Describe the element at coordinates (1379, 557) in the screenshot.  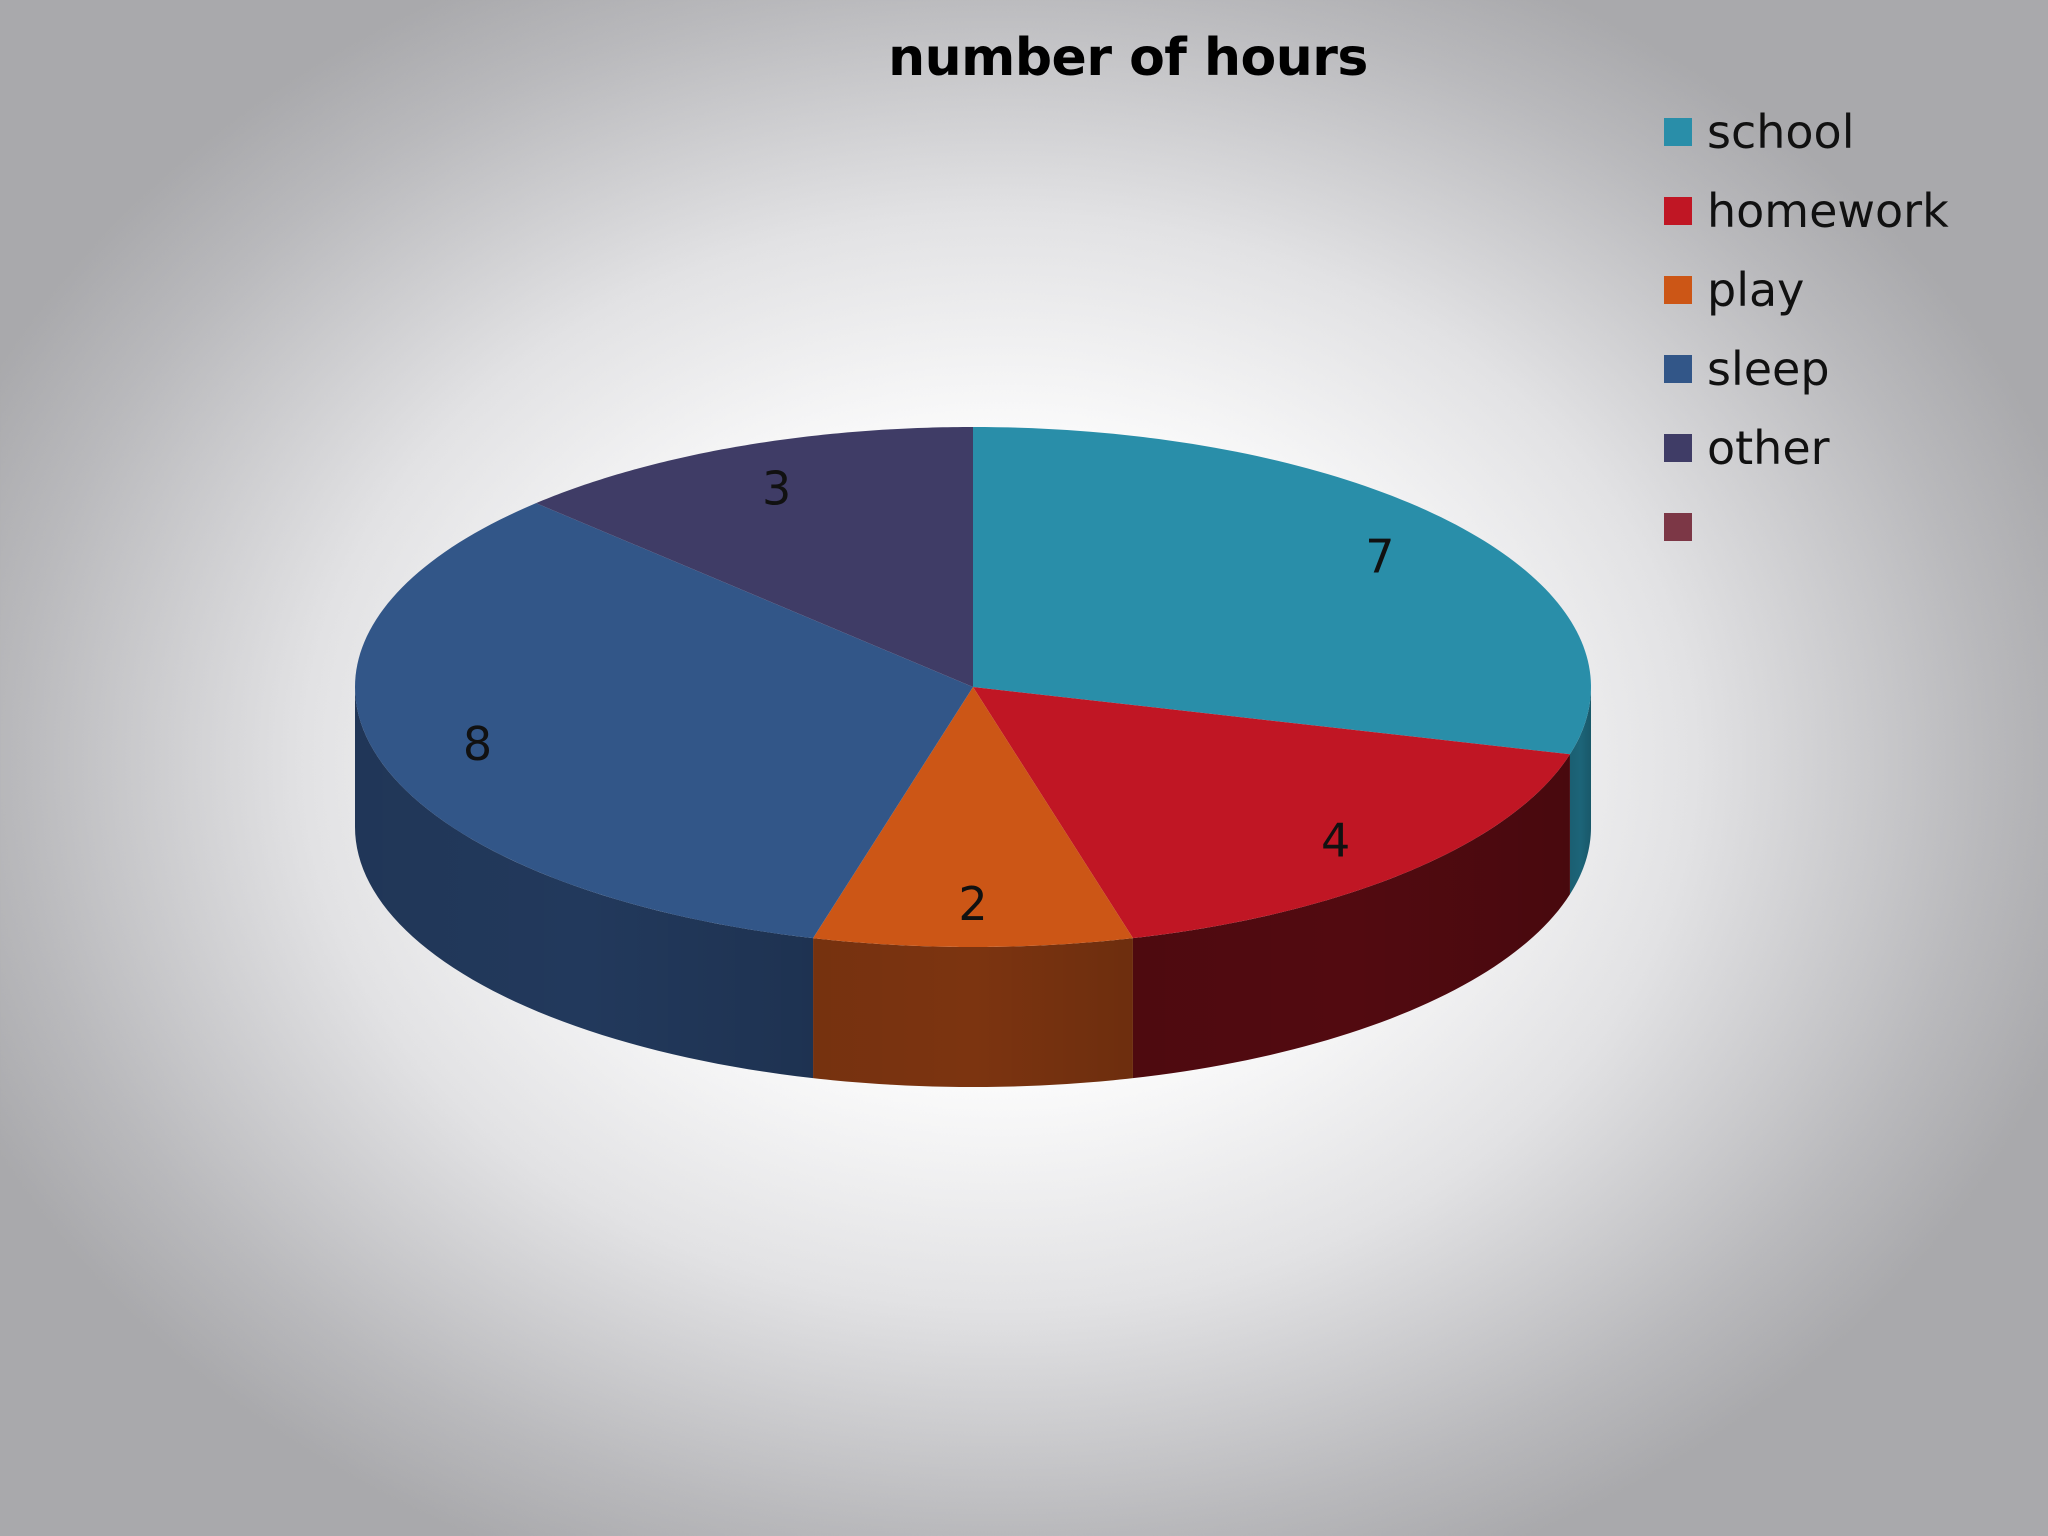
I see `data-label-school: 7` at that location.